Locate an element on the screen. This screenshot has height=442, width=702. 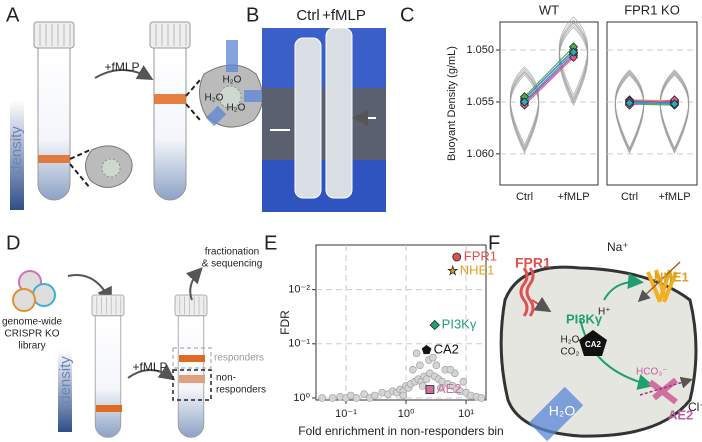
photo-label: +fMLP is located at coordinates (344, 15).